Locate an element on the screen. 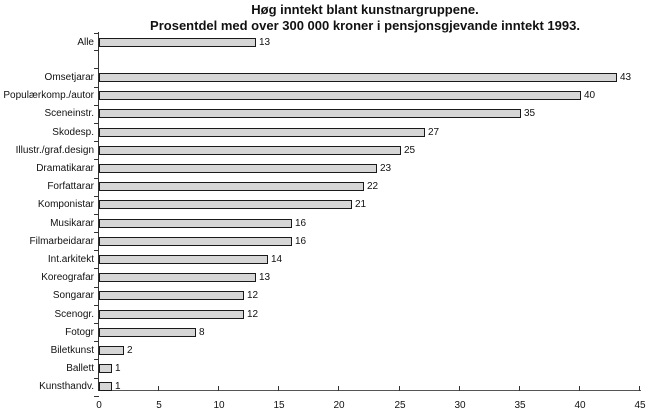  category-label: Omsetjarar is located at coordinates (69, 77).